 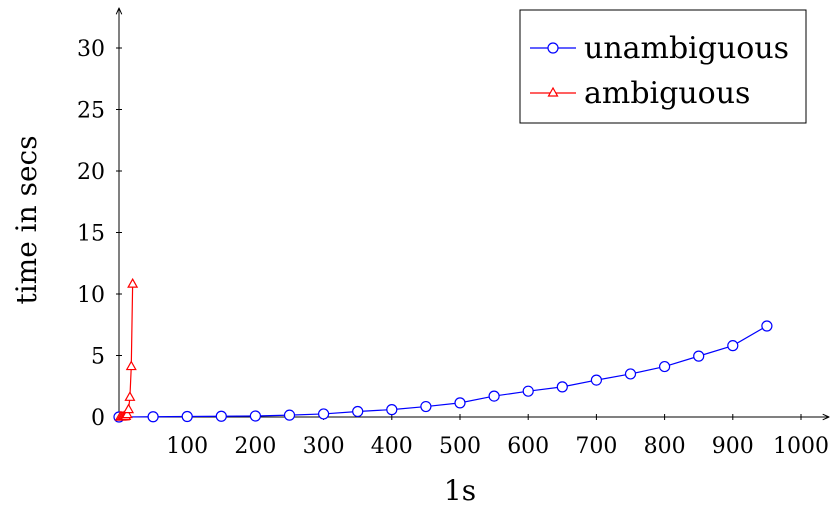 I want to click on y-tick-label: 25, so click(x=91, y=111).